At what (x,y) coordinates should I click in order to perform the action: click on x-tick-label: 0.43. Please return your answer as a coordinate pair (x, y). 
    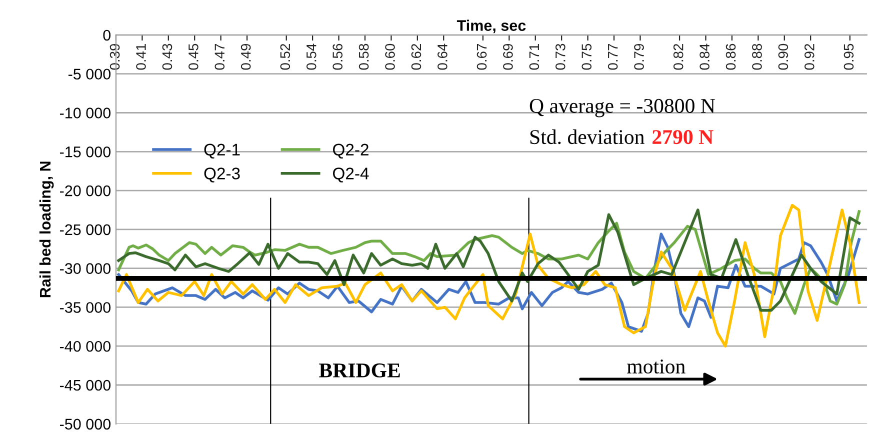
    Looking at the image, I should click on (167, 57).